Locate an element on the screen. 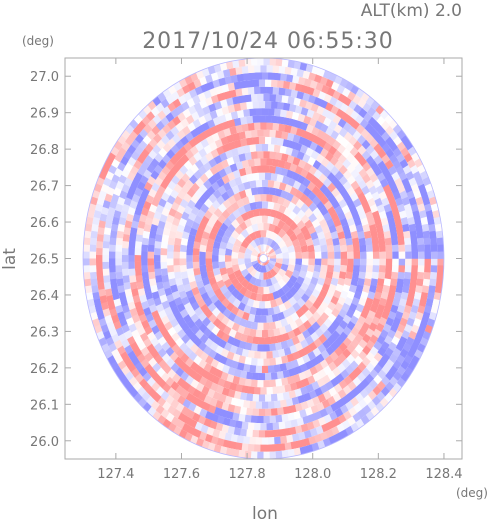  x-unit-label: (deg) is located at coordinates (472, 493).